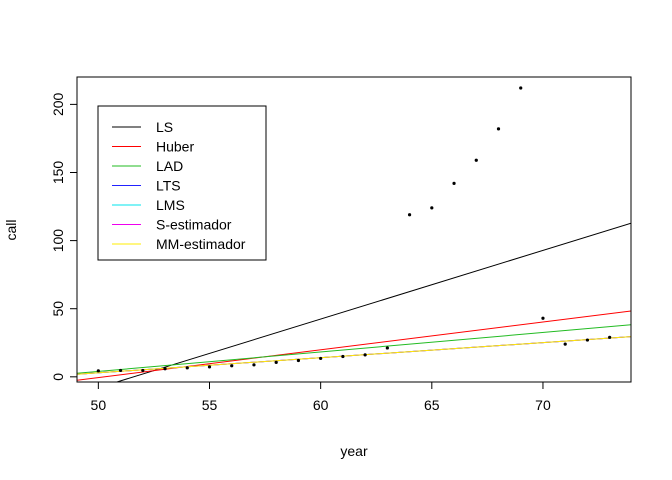  I want to click on x-axis: 50 55 60 65 70, so click(321, 397).